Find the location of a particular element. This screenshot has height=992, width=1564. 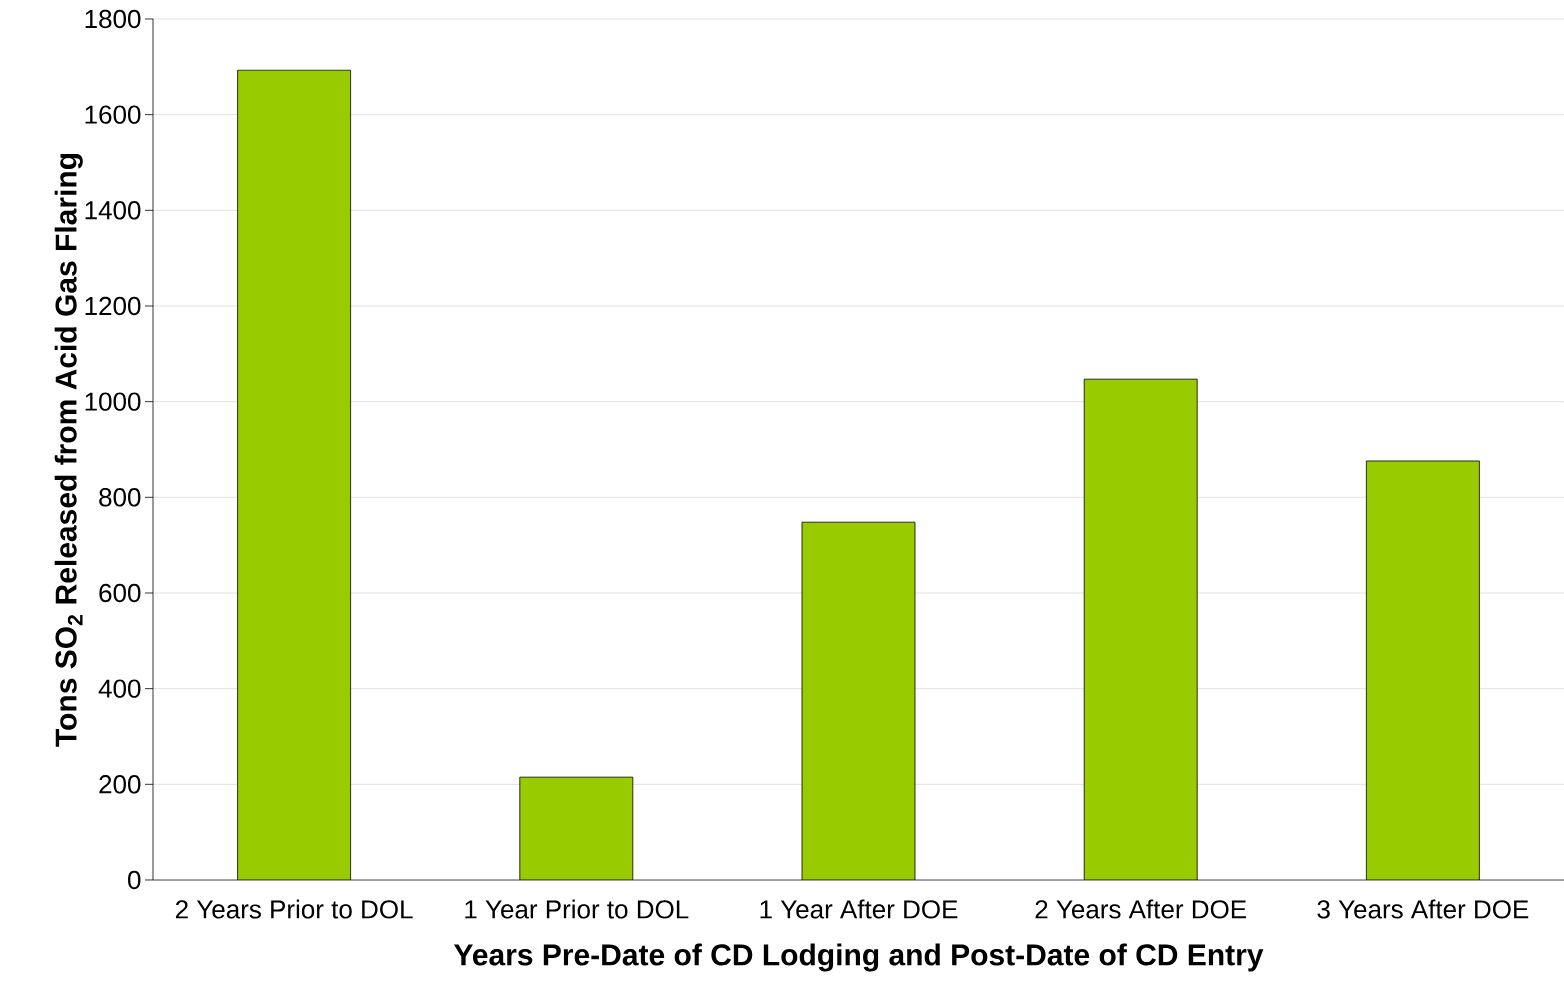

y-tick-label: 400 is located at coordinates (119, 688).